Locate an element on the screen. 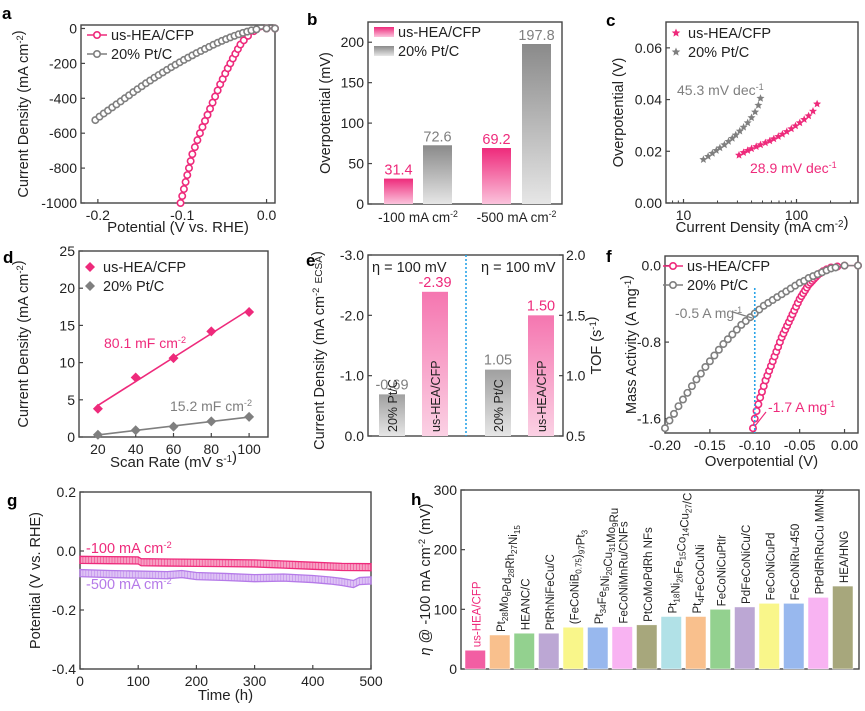 The width and height of the screenshot is (865, 711). y-tick-label: -800 is located at coordinates (63, 168).